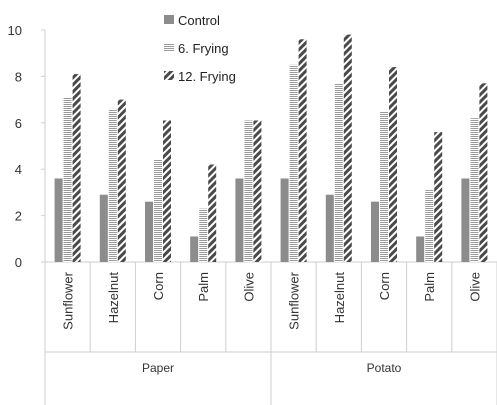 The width and height of the screenshot is (497, 405). I want to click on y-tick-label: 10, so click(15, 30).